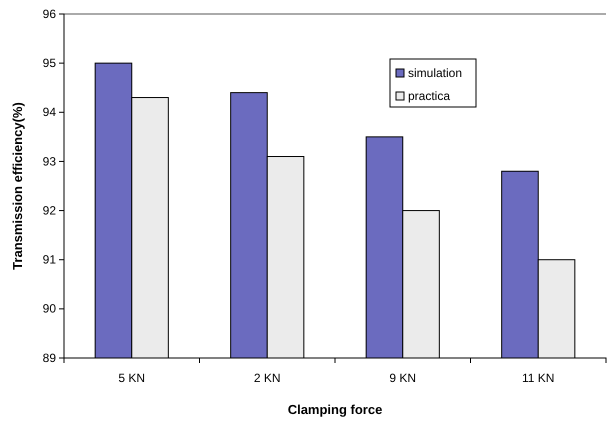  I want to click on x-tick-label: 2 KN, so click(267, 378).